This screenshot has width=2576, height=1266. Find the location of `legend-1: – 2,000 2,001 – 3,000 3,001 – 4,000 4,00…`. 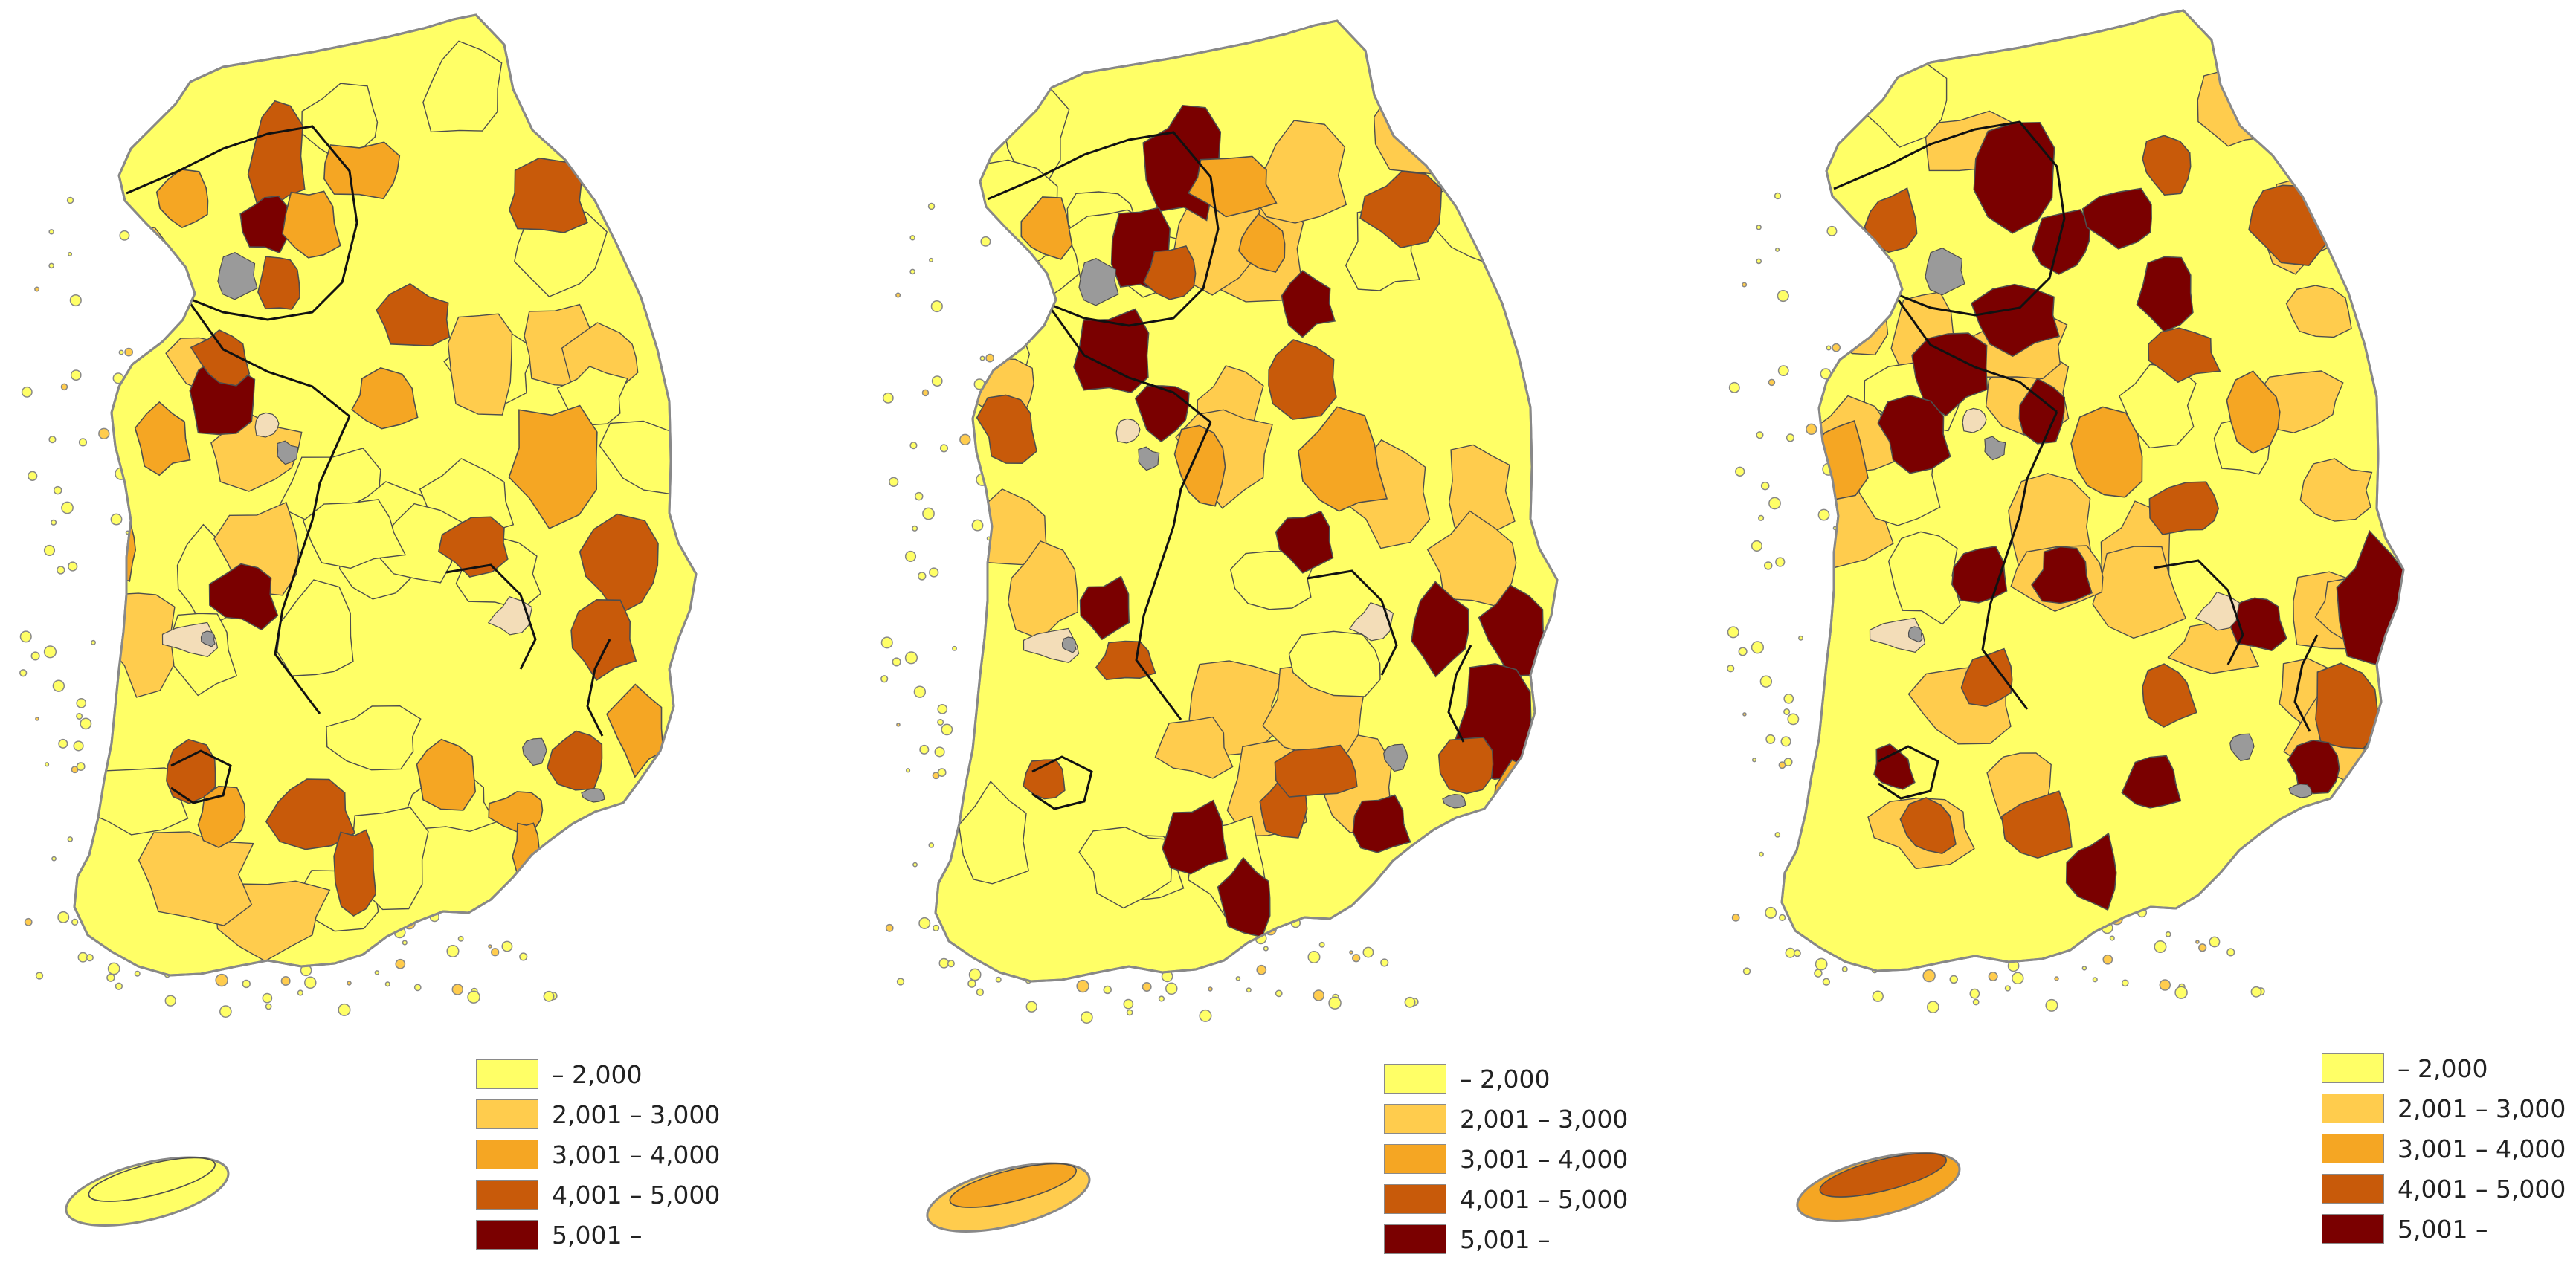

legend-1: – 2,000 2,001 – 3,000 3,001 – 4,000 4,00… is located at coordinates (632, 1154).